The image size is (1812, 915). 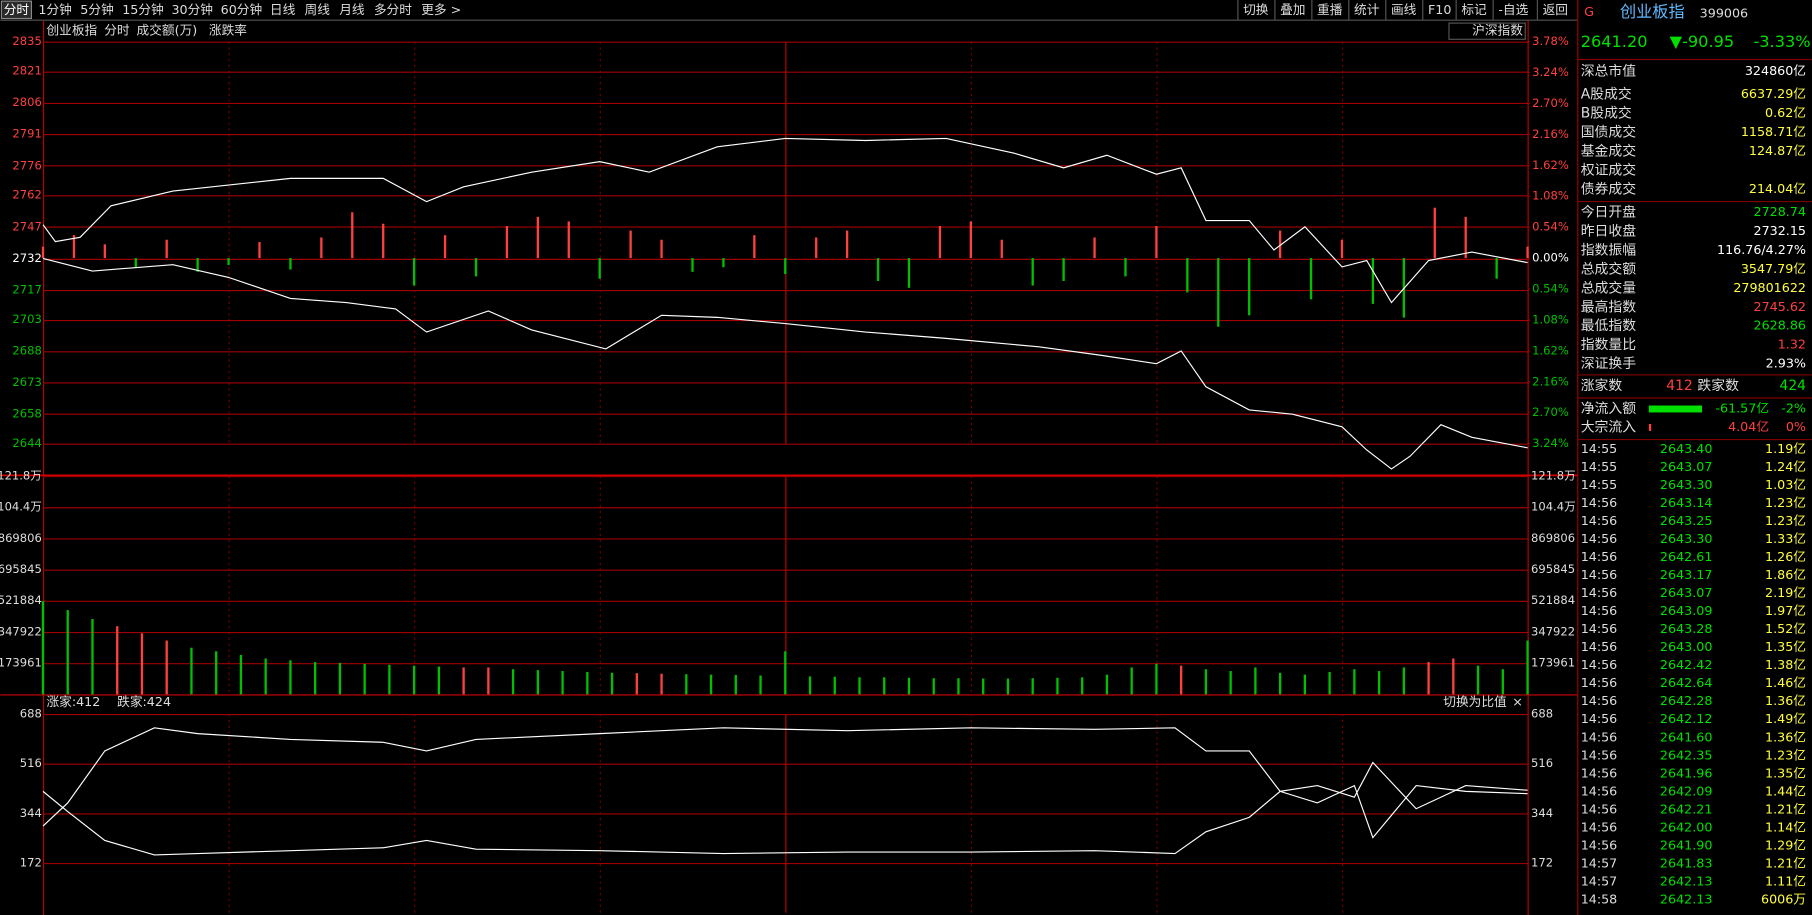 I want to click on tick-volume: 1.23亿, so click(x=1785, y=502).